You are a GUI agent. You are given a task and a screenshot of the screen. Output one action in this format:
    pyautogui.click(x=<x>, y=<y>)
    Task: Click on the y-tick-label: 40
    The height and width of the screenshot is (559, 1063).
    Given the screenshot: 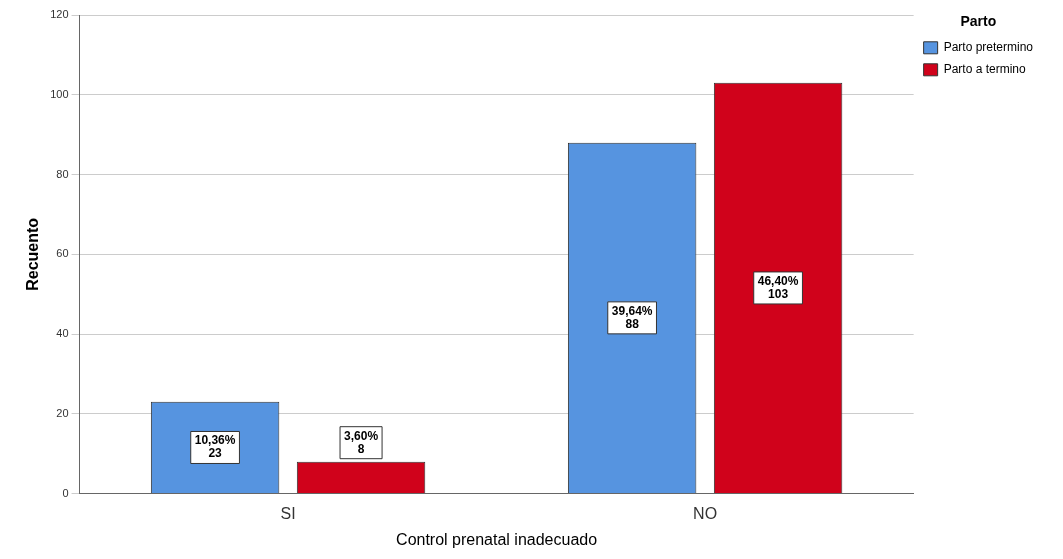 What is the action you would take?
    pyautogui.click(x=62, y=333)
    